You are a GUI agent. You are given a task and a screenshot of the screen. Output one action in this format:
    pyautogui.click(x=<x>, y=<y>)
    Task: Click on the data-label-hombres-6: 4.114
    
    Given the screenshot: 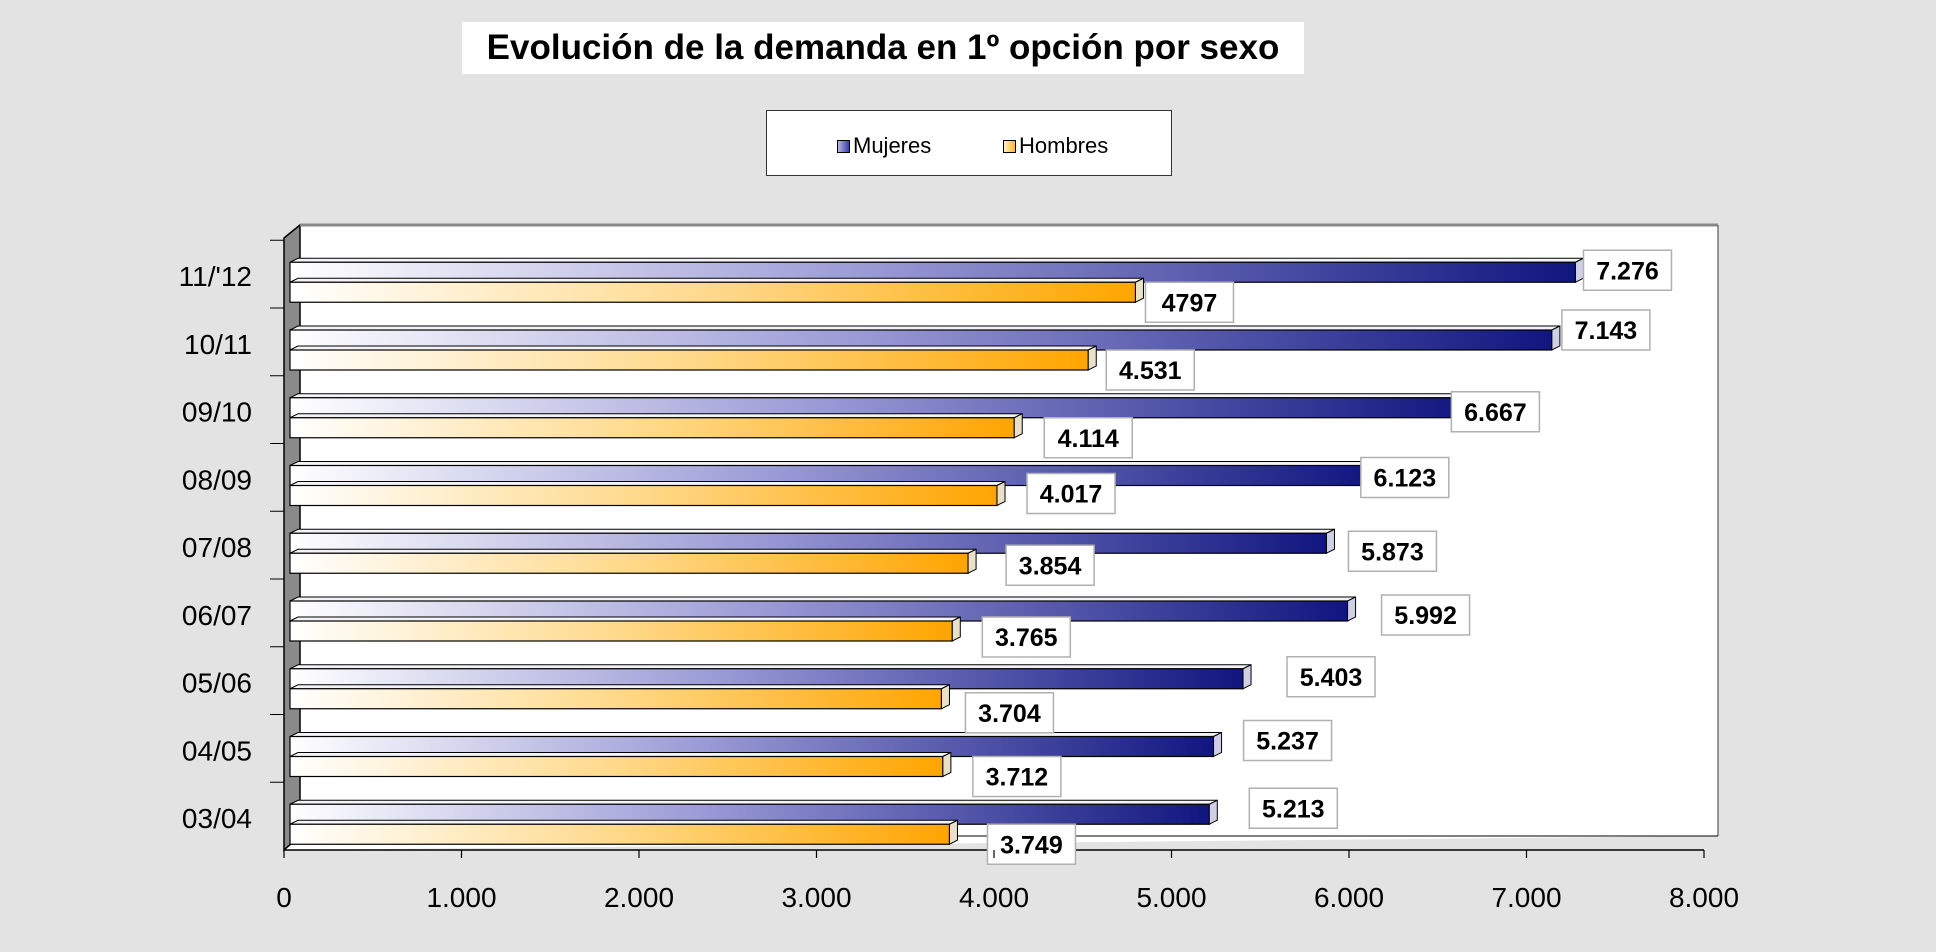 What is the action you would take?
    pyautogui.click(x=1088, y=438)
    